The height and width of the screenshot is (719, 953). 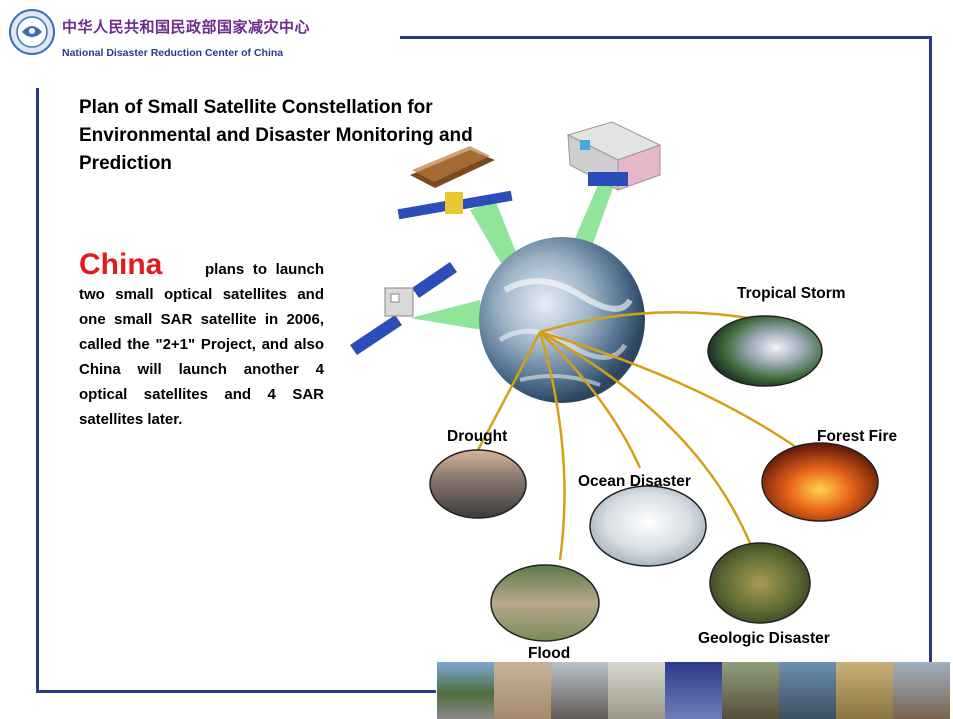 What do you see at coordinates (592, 218) in the screenshot?
I see `beam-upper-right` at bounding box center [592, 218].